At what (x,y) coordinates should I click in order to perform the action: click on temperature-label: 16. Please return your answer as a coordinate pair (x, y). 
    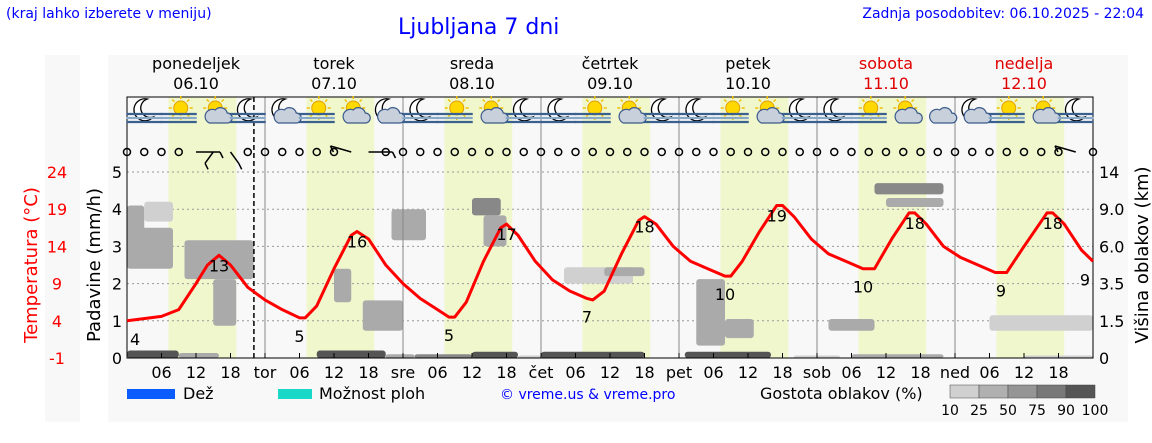
    Looking at the image, I should click on (357, 242).